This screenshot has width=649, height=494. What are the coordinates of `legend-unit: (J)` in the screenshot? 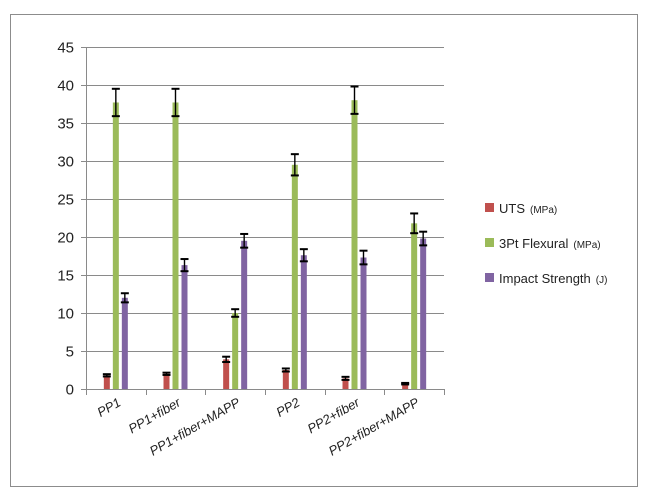 It's located at (602, 280).